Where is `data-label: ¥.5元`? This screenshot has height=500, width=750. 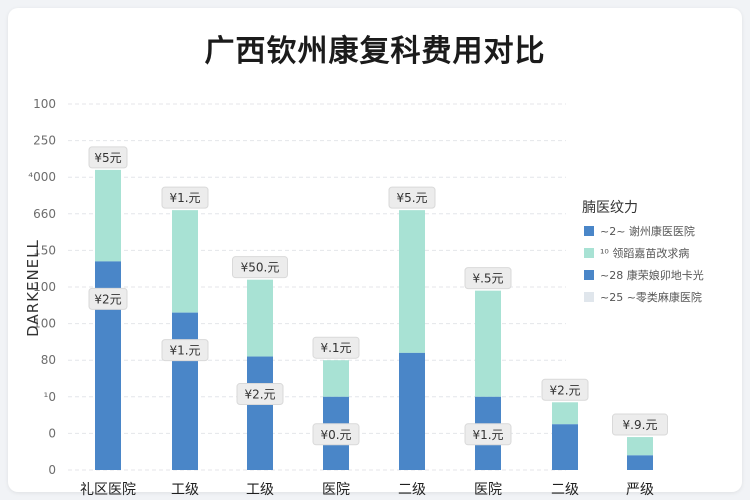
data-label: ¥.5元 is located at coordinates (487, 279).